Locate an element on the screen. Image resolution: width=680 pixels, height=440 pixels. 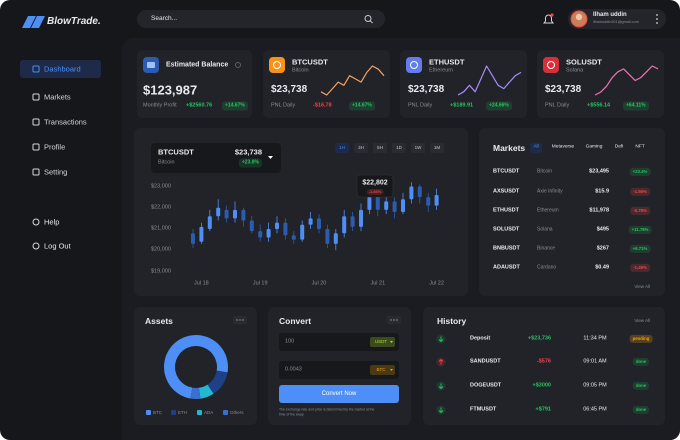
balance-icon-inner is located at coordinates (151, 65).